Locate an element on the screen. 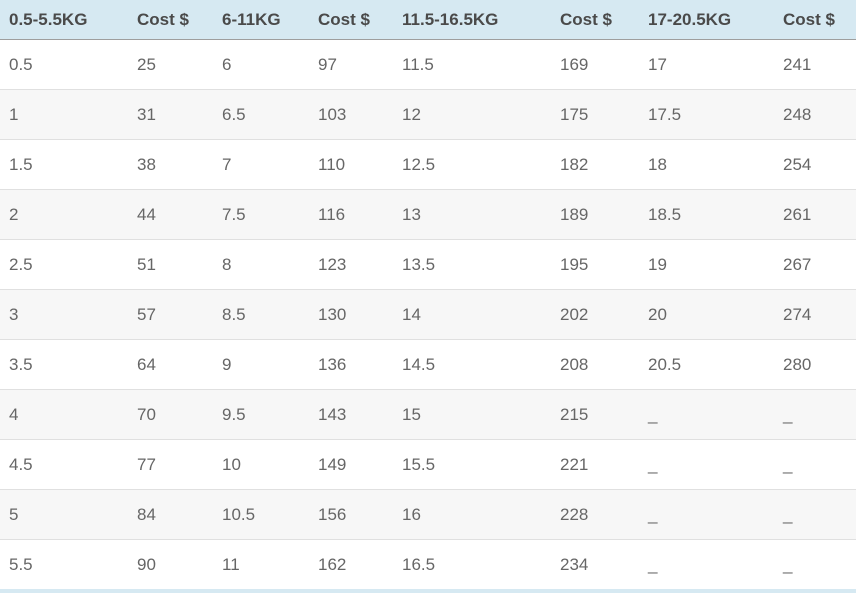  table-cell: 38 is located at coordinates (170, 164).